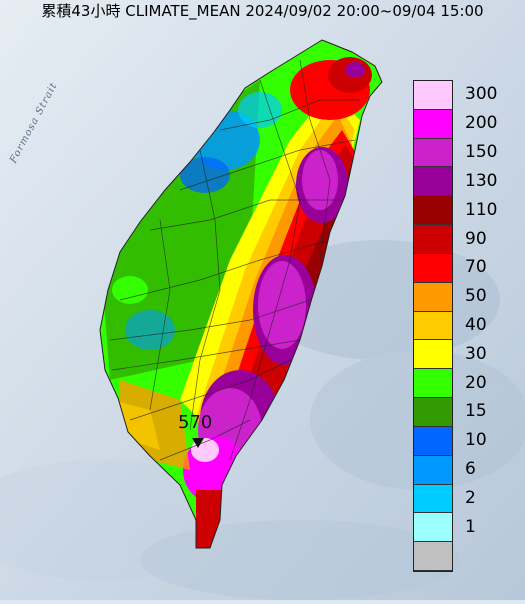  Describe the element at coordinates (476, 440) in the screenshot. I see `legend-label: 10` at that location.